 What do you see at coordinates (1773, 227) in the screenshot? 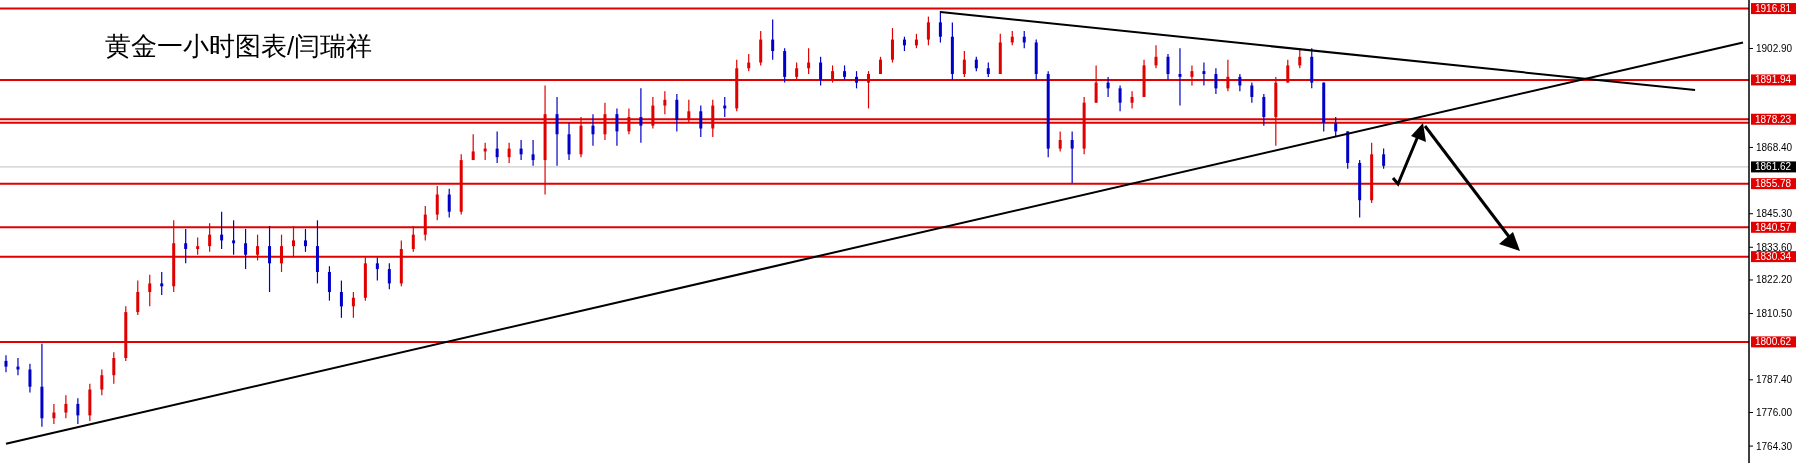
I see `ref-line-label: 1840.57` at bounding box center [1773, 227].